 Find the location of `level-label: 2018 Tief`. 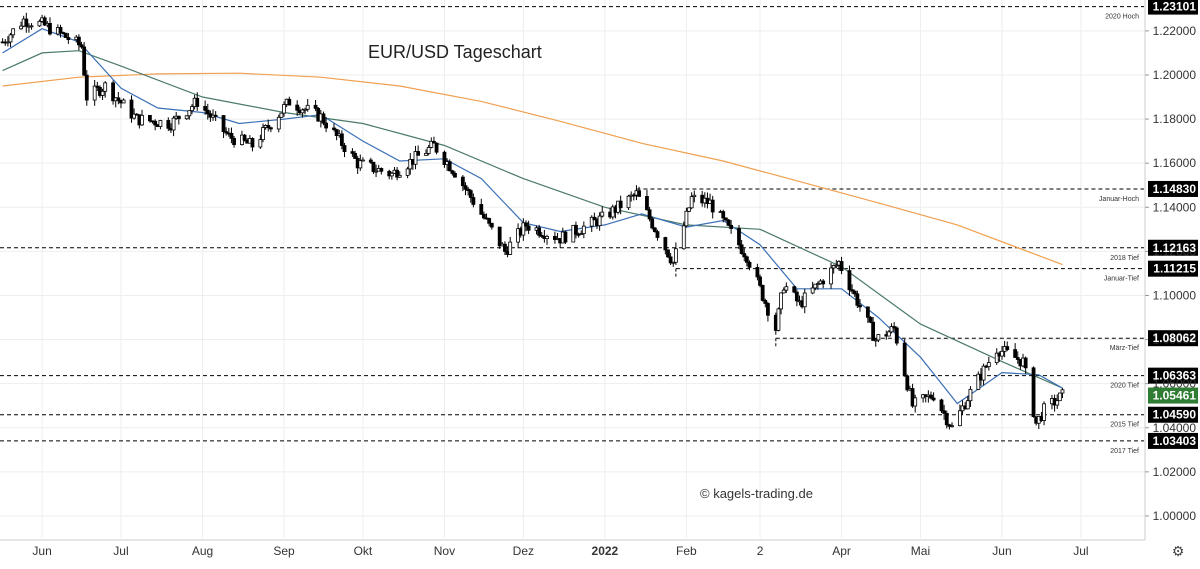

level-label: 2018 Tief is located at coordinates (1124, 258).